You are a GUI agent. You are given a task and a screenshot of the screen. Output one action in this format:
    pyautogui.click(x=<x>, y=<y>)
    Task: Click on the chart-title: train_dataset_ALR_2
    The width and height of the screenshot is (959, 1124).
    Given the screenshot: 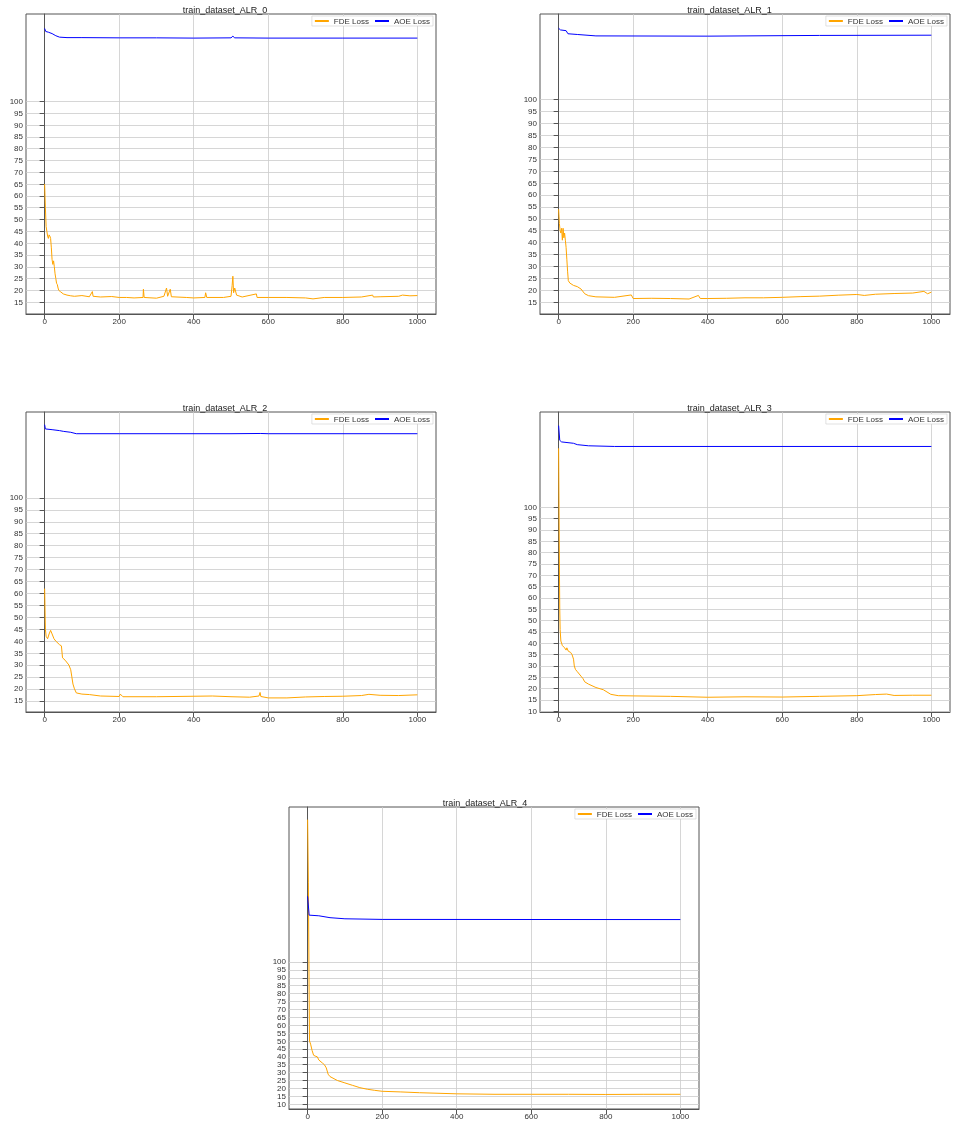 What is the action you would take?
    pyautogui.click(x=225, y=407)
    